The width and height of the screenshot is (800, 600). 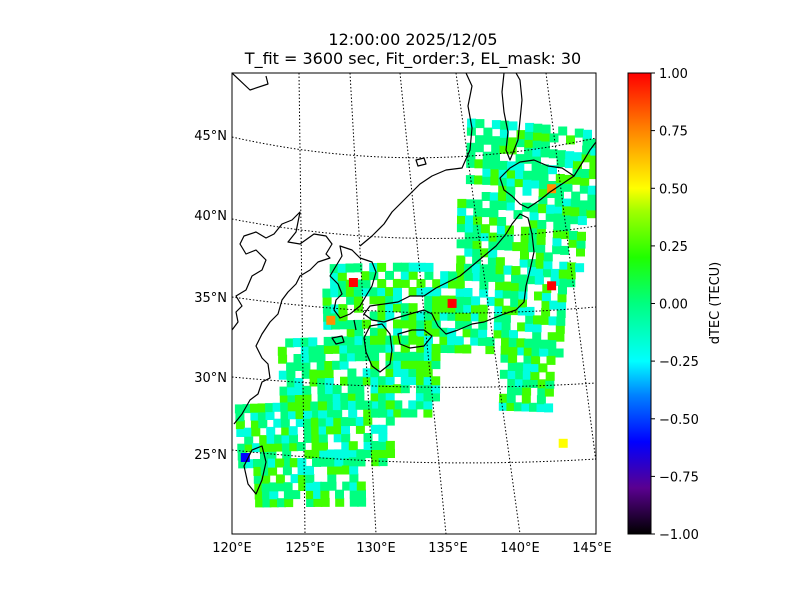 What do you see at coordinates (210, 378) in the screenshot?
I see `lat-label-30: 30°N` at bounding box center [210, 378].